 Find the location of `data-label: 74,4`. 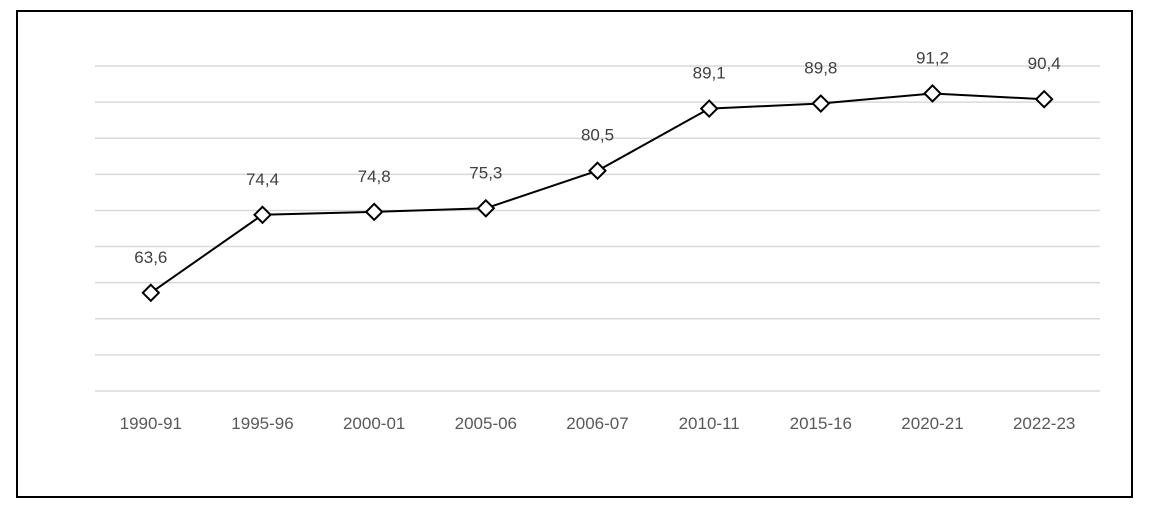

data-label: 74,4 is located at coordinates (262, 179).